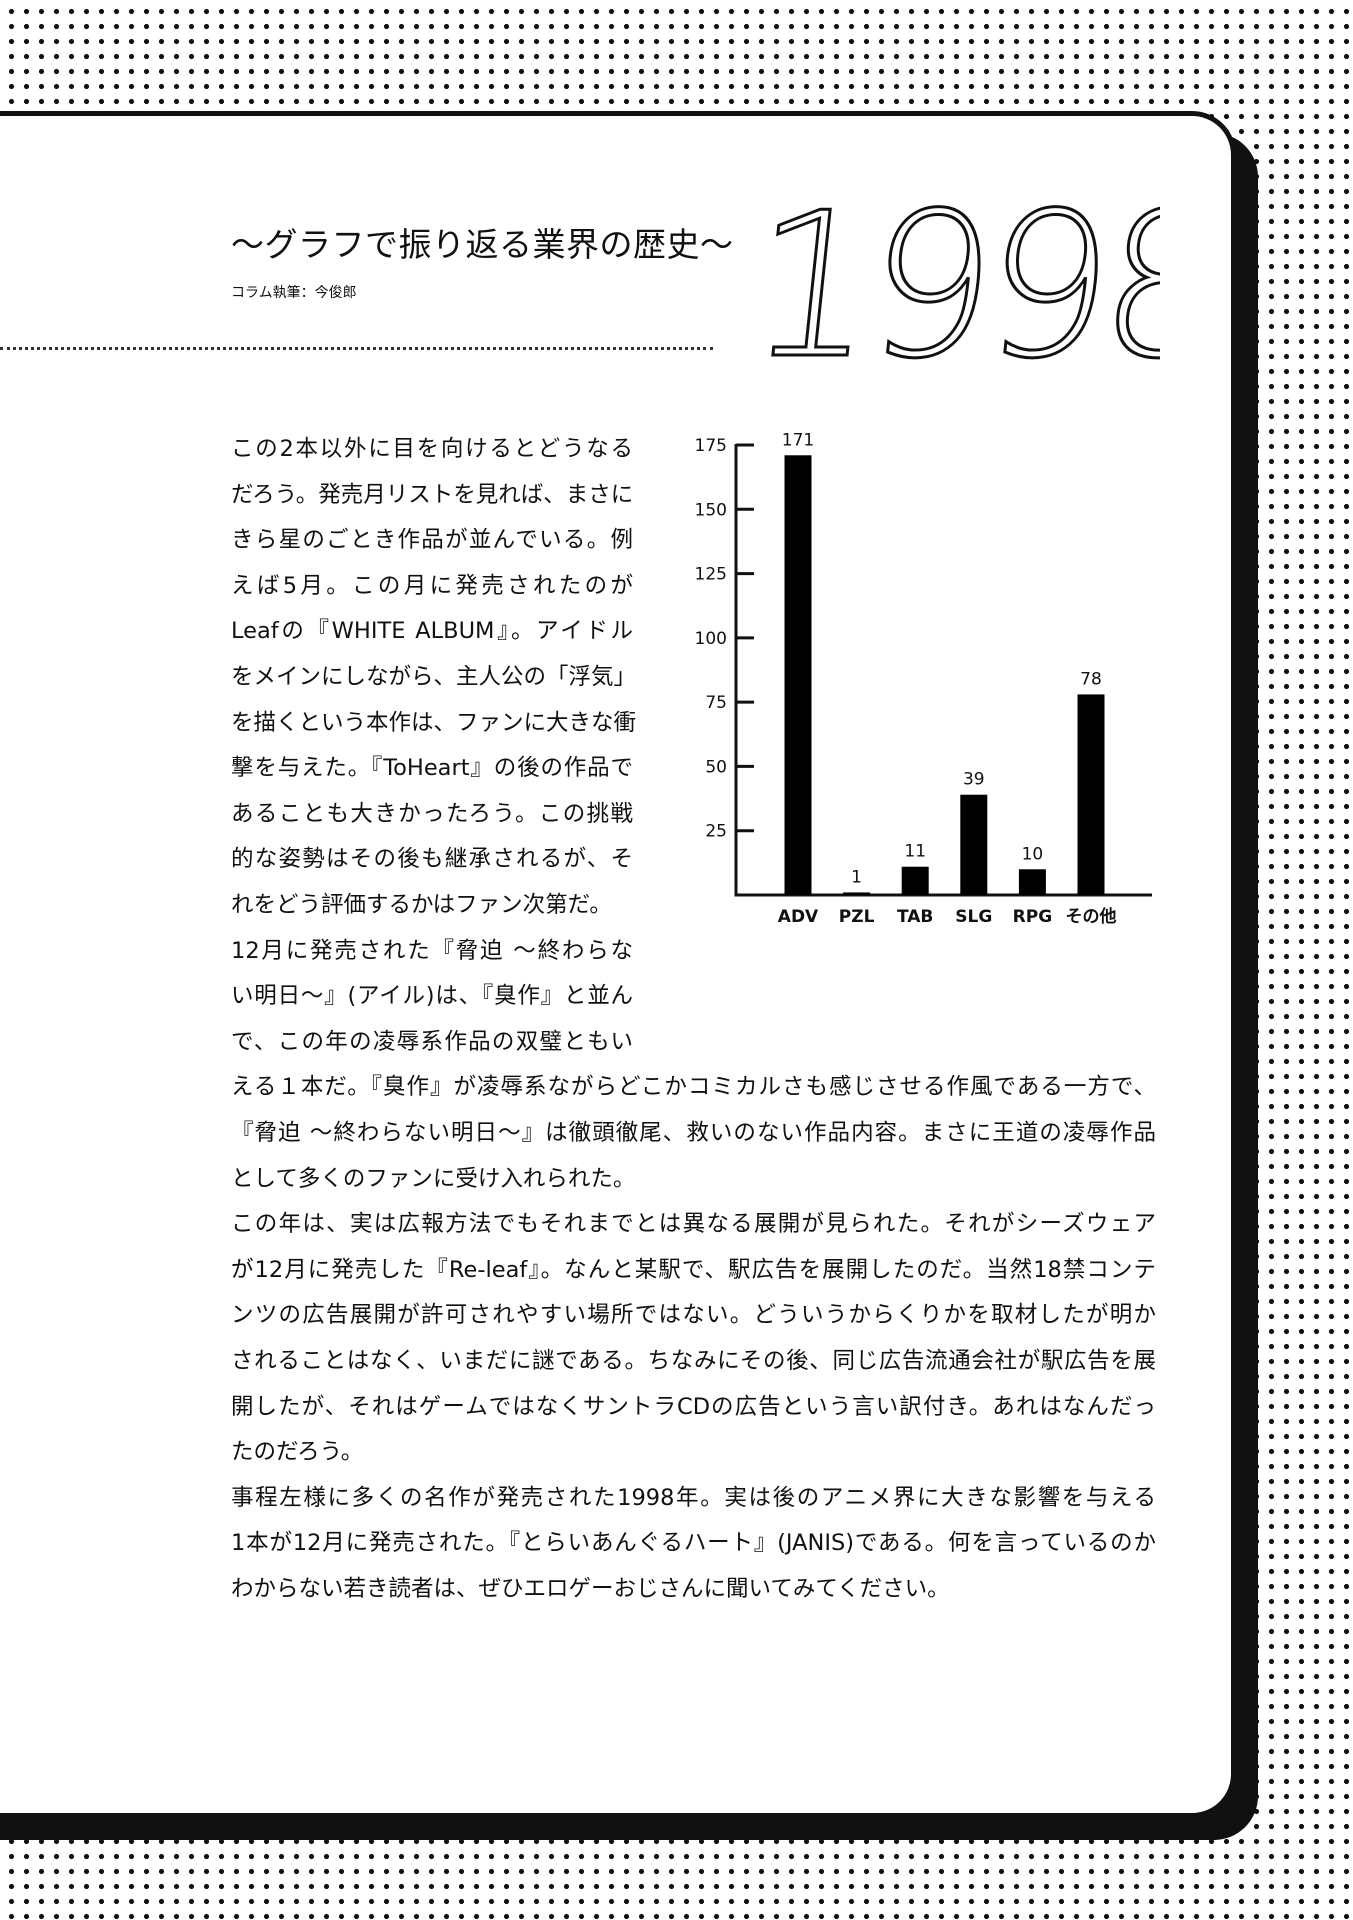 The image size is (1353, 1920). I want to click on byline: コラム執筆：今俊郎, so click(294, 293).